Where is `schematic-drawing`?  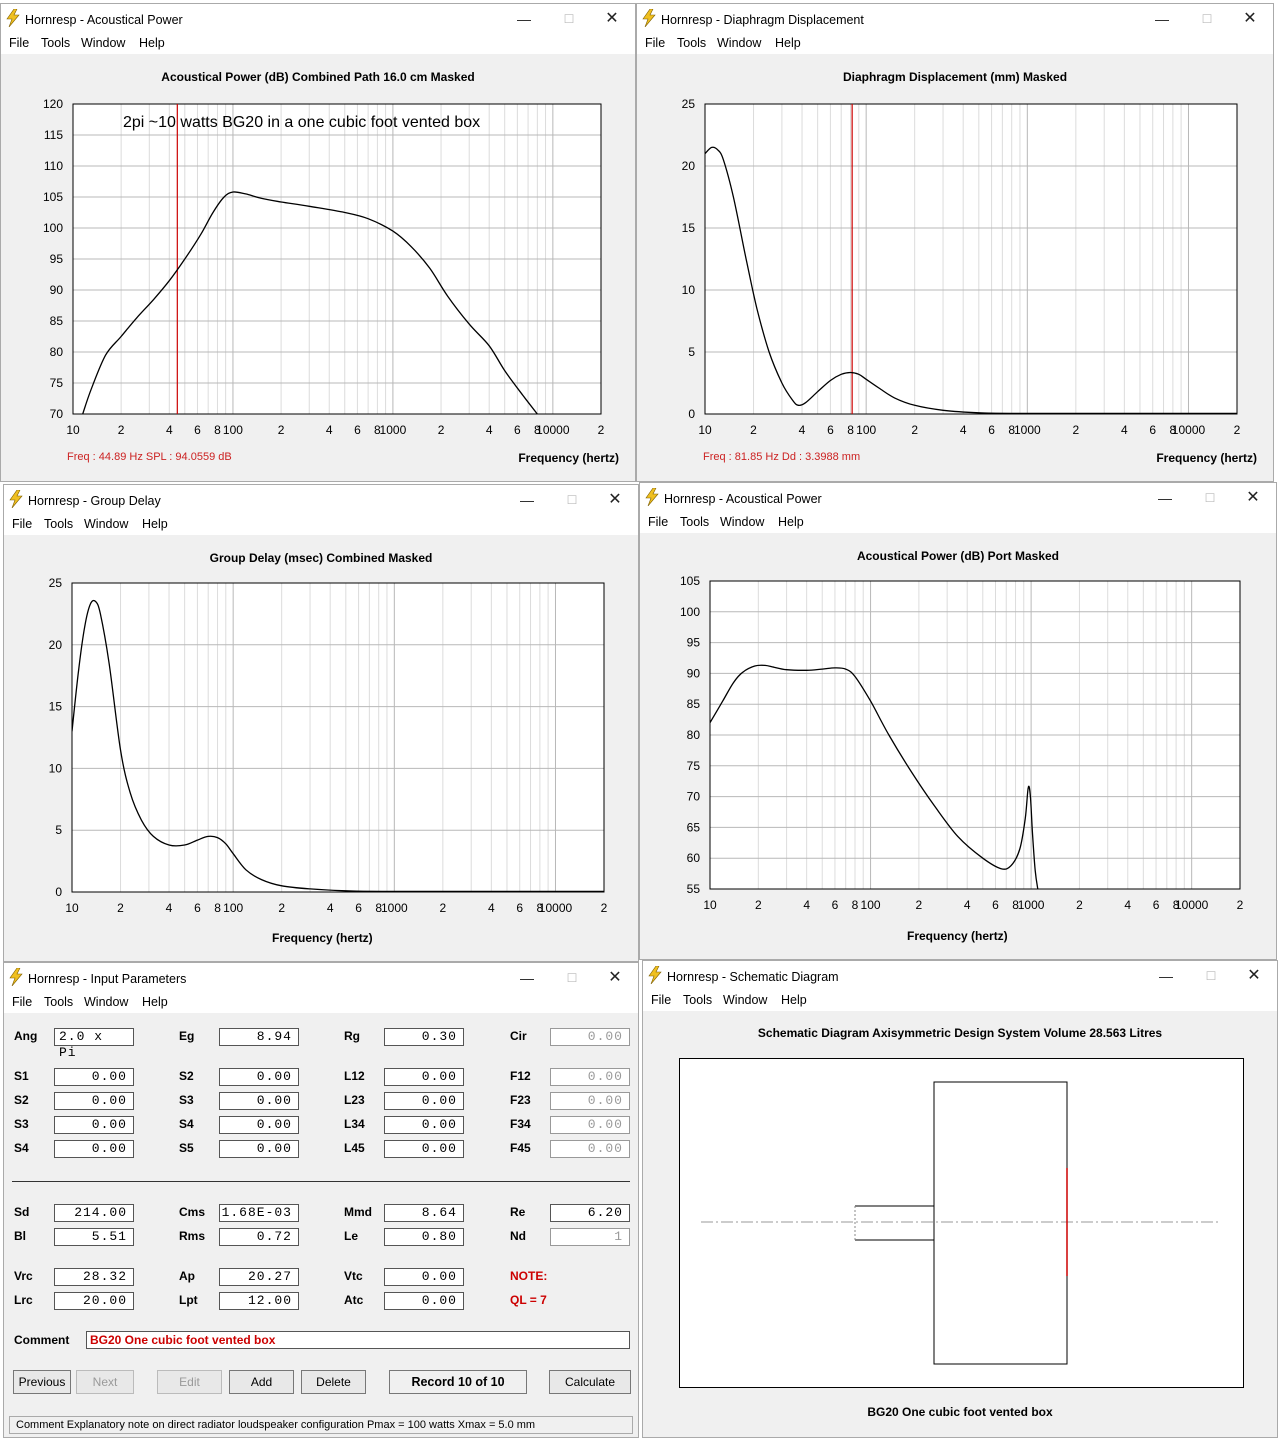 schematic-drawing is located at coordinates (962, 1224).